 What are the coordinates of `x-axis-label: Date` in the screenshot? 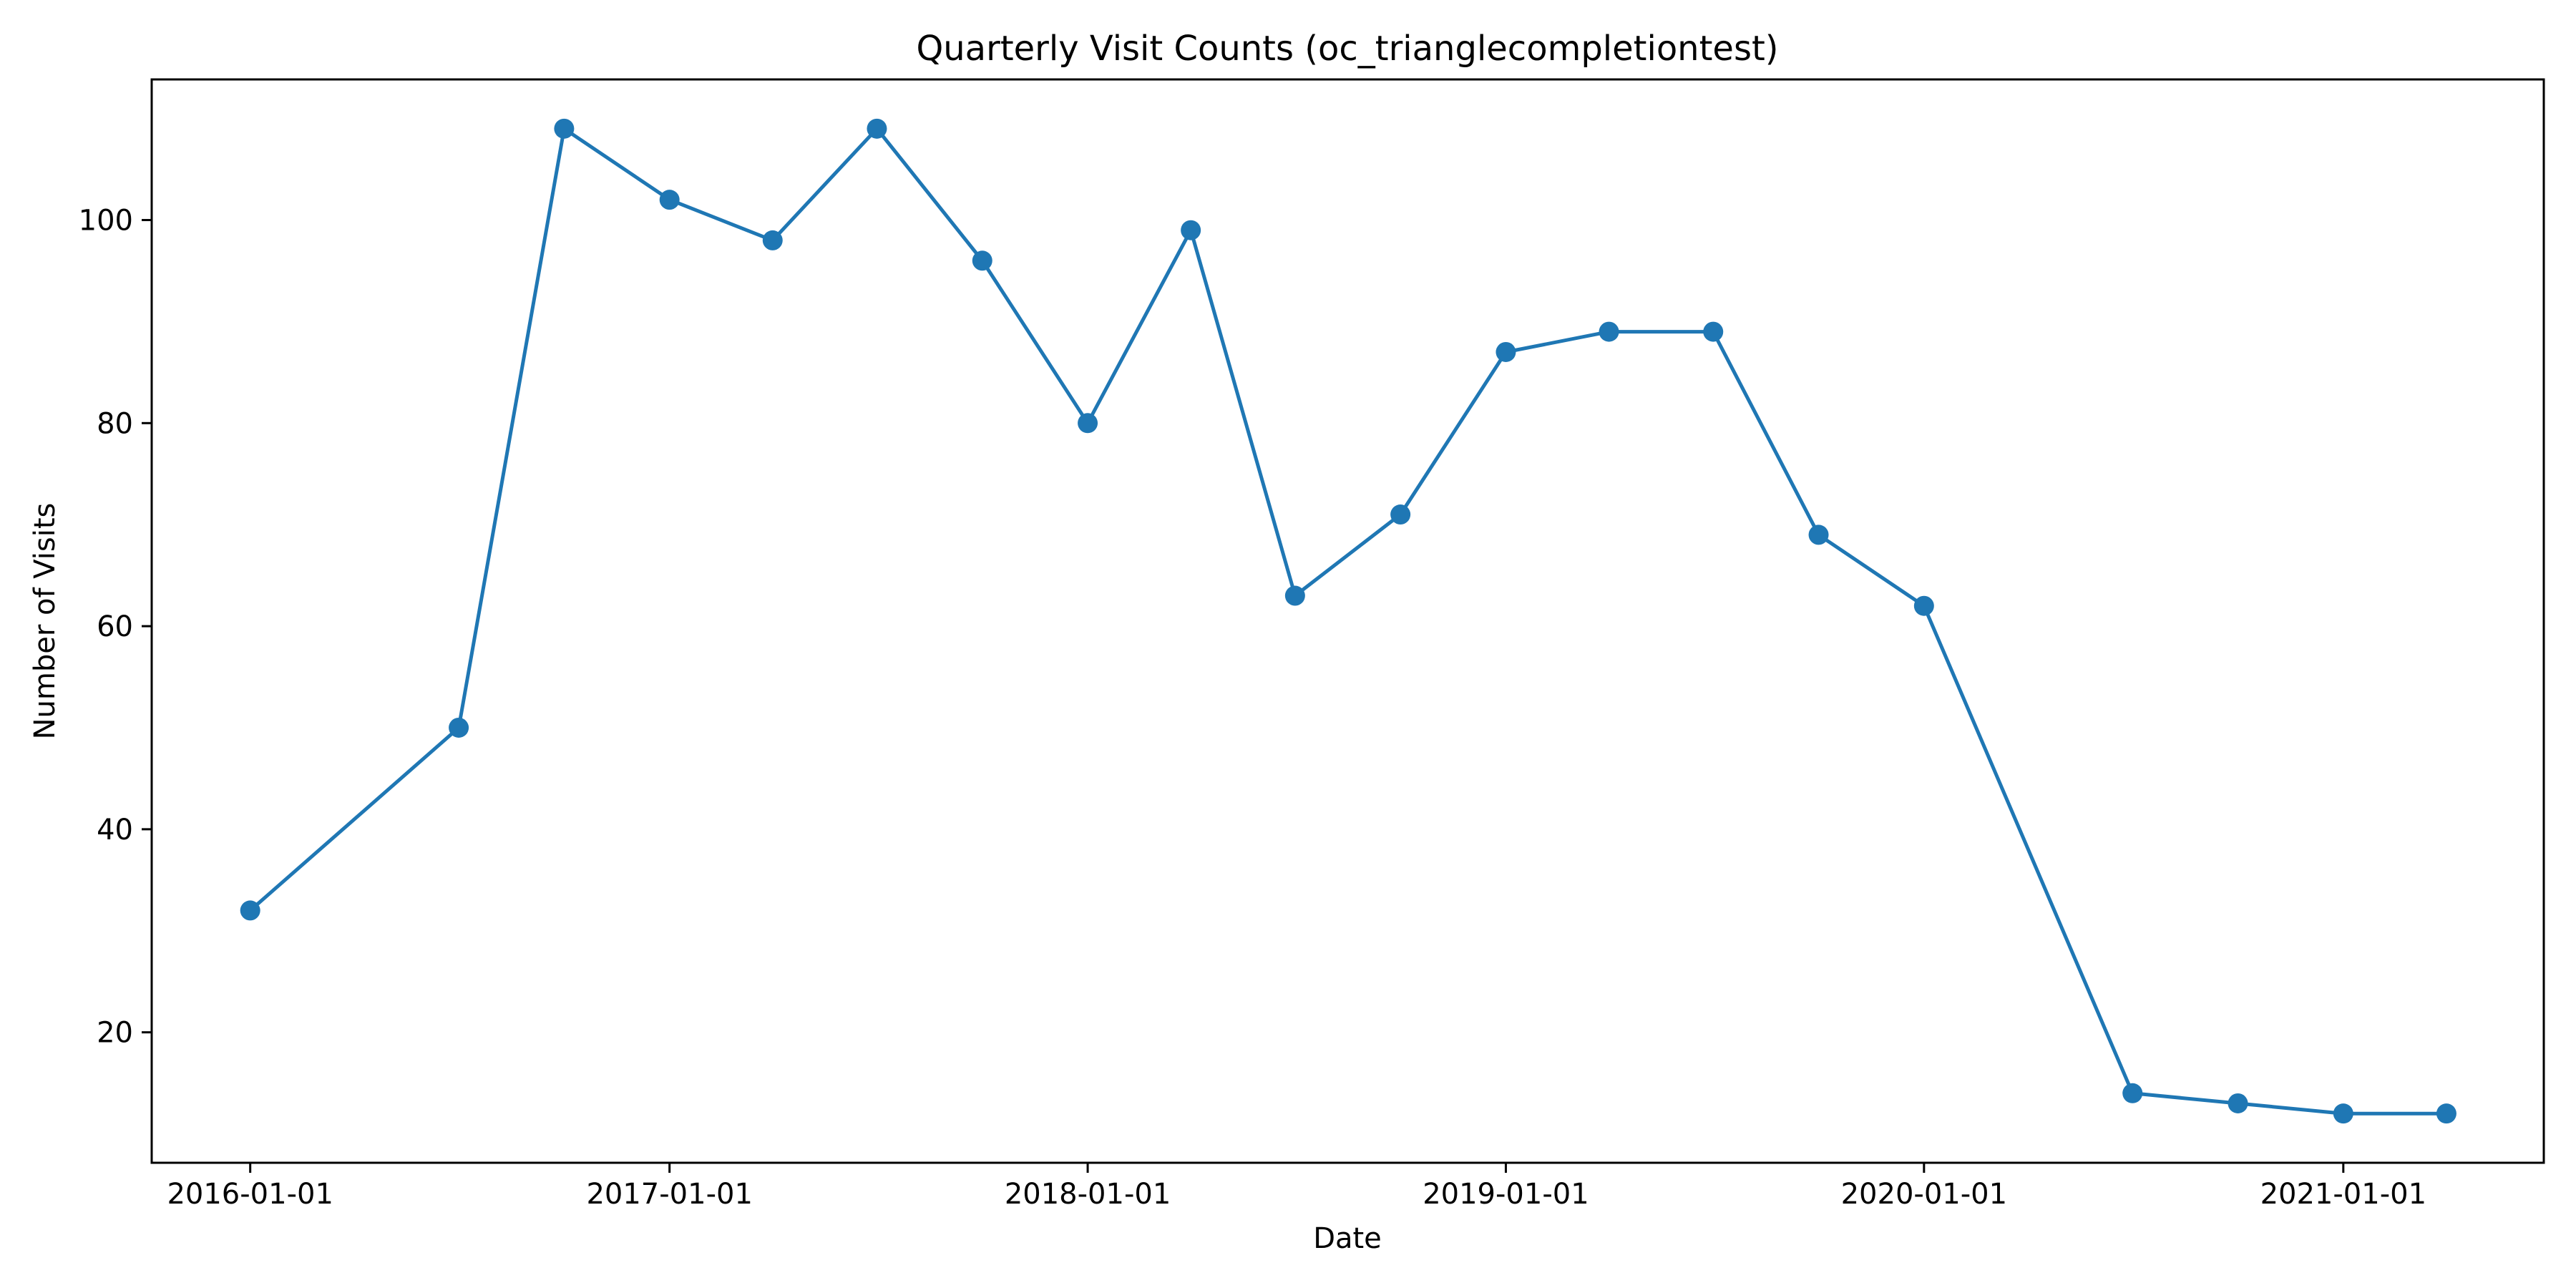 It's located at (1347, 1238).